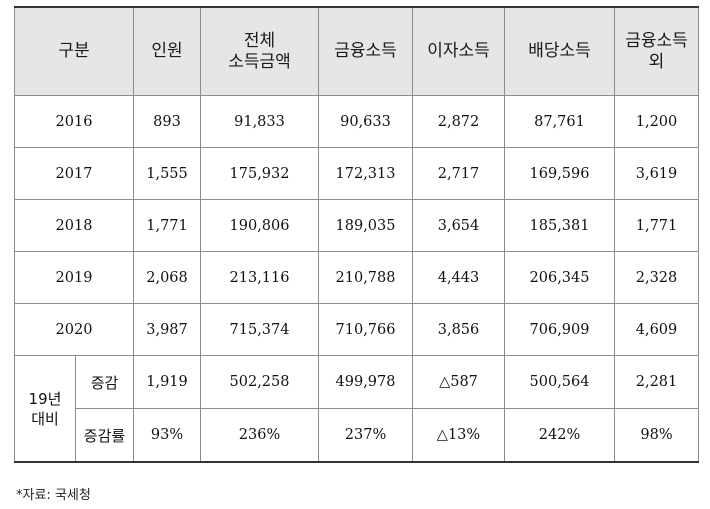  Describe the element at coordinates (259, 382) in the screenshot. I see `cell-total-income: 502,258` at that location.